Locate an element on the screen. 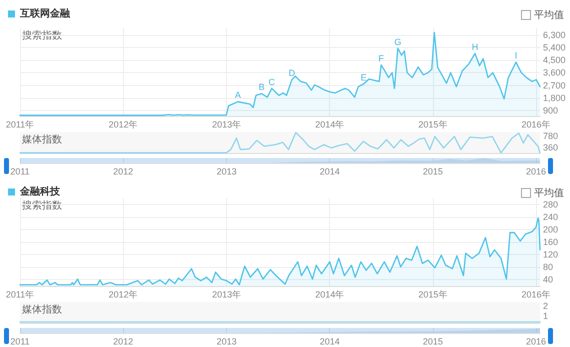  legend-label: 互联网金融 is located at coordinates (45, 14).